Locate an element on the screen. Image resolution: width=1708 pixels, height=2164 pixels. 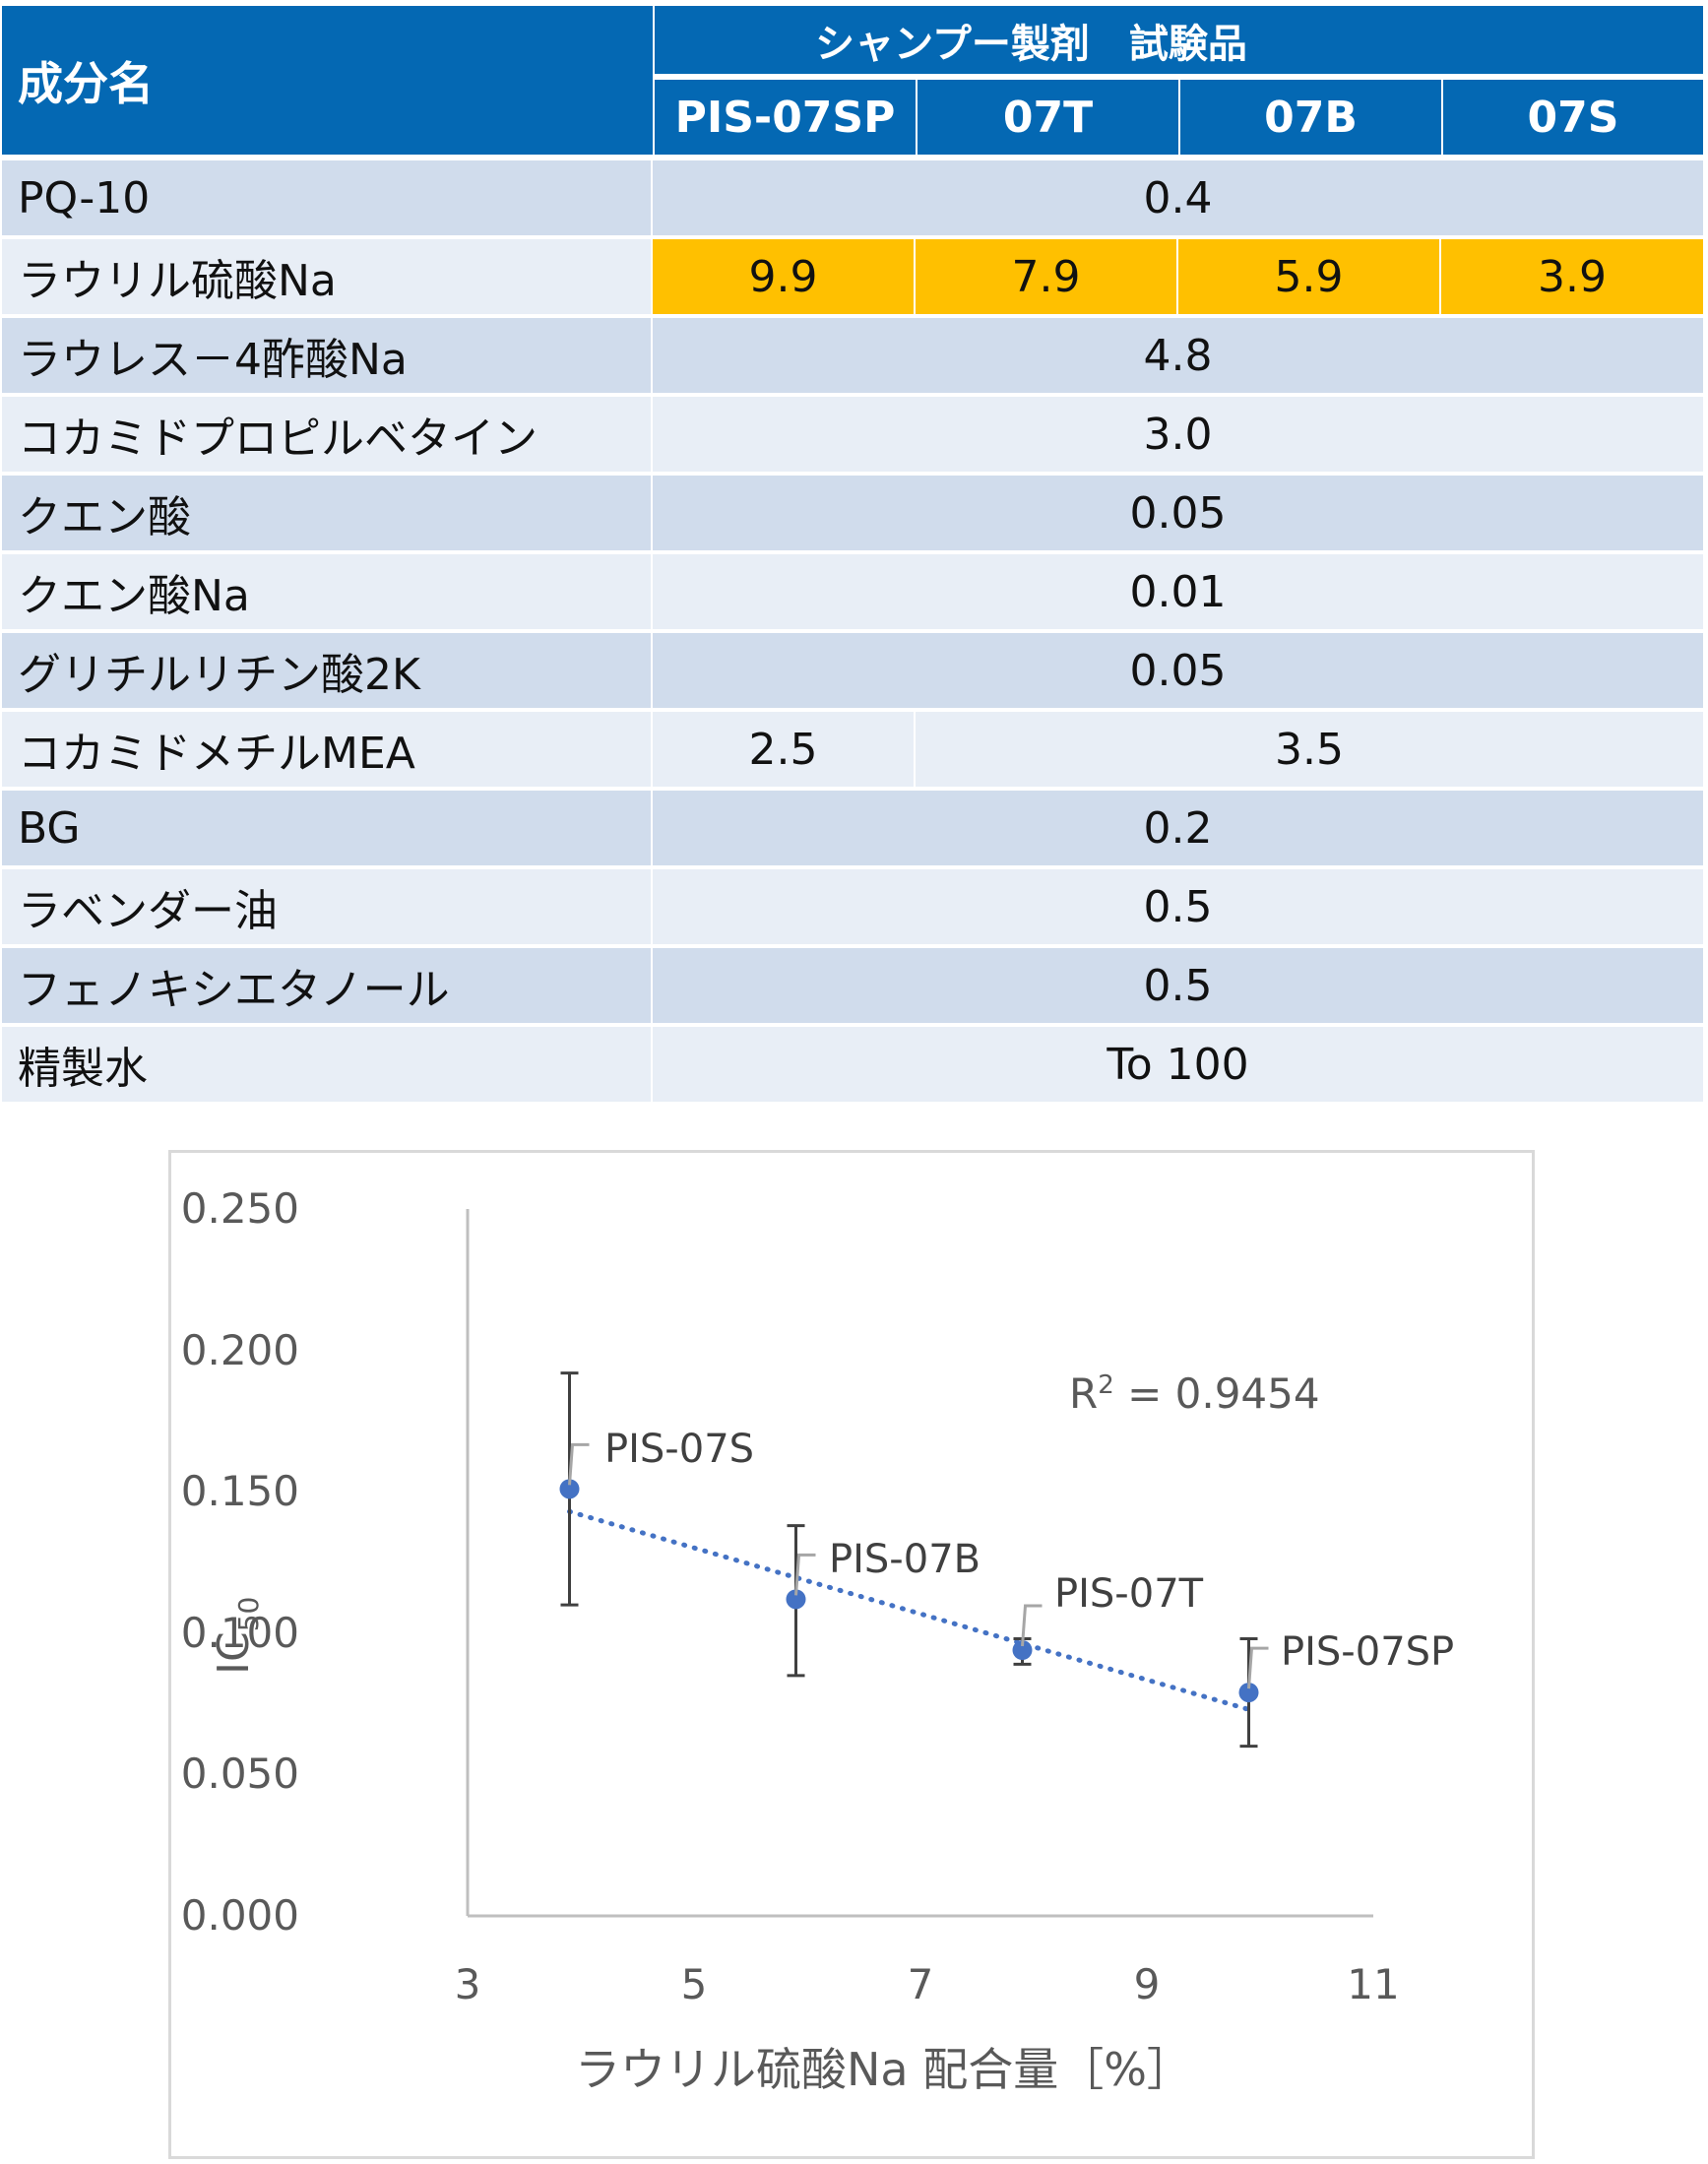
table-row: 精製水 To 100 is located at coordinates (852, 1065).